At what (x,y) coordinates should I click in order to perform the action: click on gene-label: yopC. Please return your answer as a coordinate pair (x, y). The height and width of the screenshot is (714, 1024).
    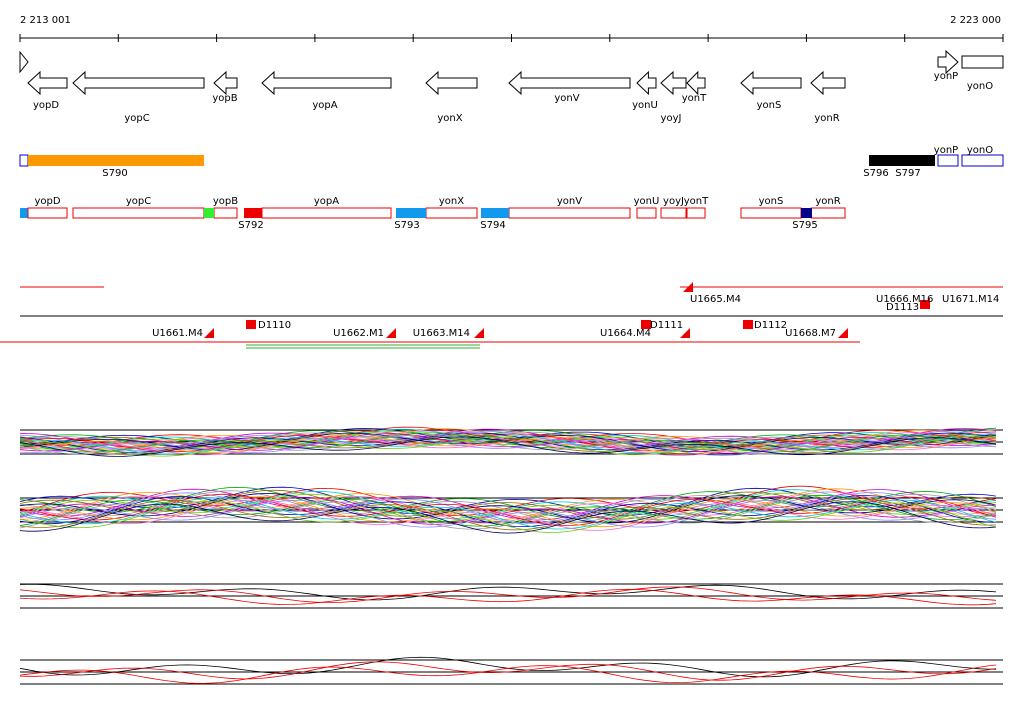
    Looking at the image, I should click on (136, 118).